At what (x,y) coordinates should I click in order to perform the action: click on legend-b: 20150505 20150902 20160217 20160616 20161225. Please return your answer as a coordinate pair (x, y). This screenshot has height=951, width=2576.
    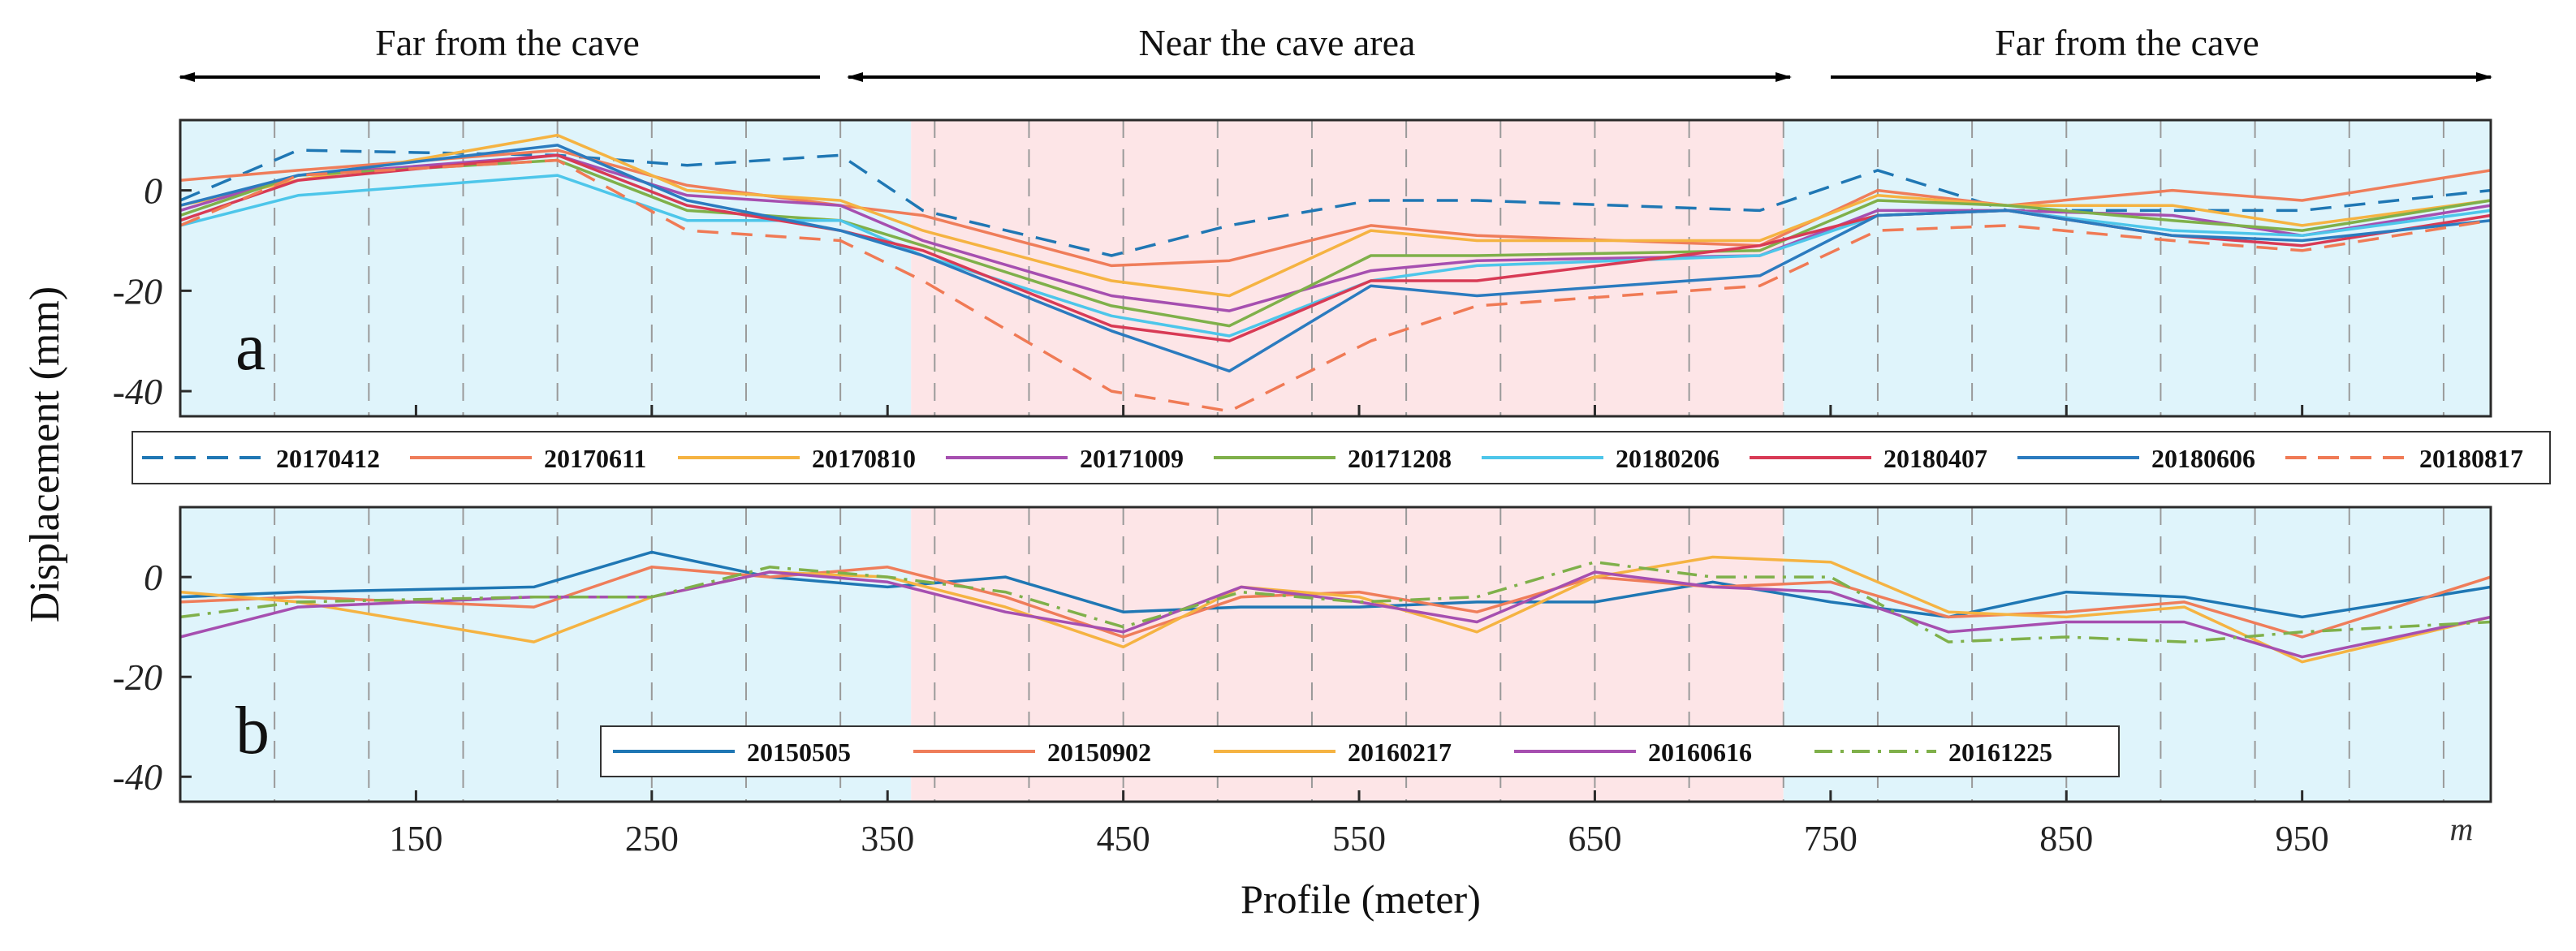
    Looking at the image, I should click on (1360, 751).